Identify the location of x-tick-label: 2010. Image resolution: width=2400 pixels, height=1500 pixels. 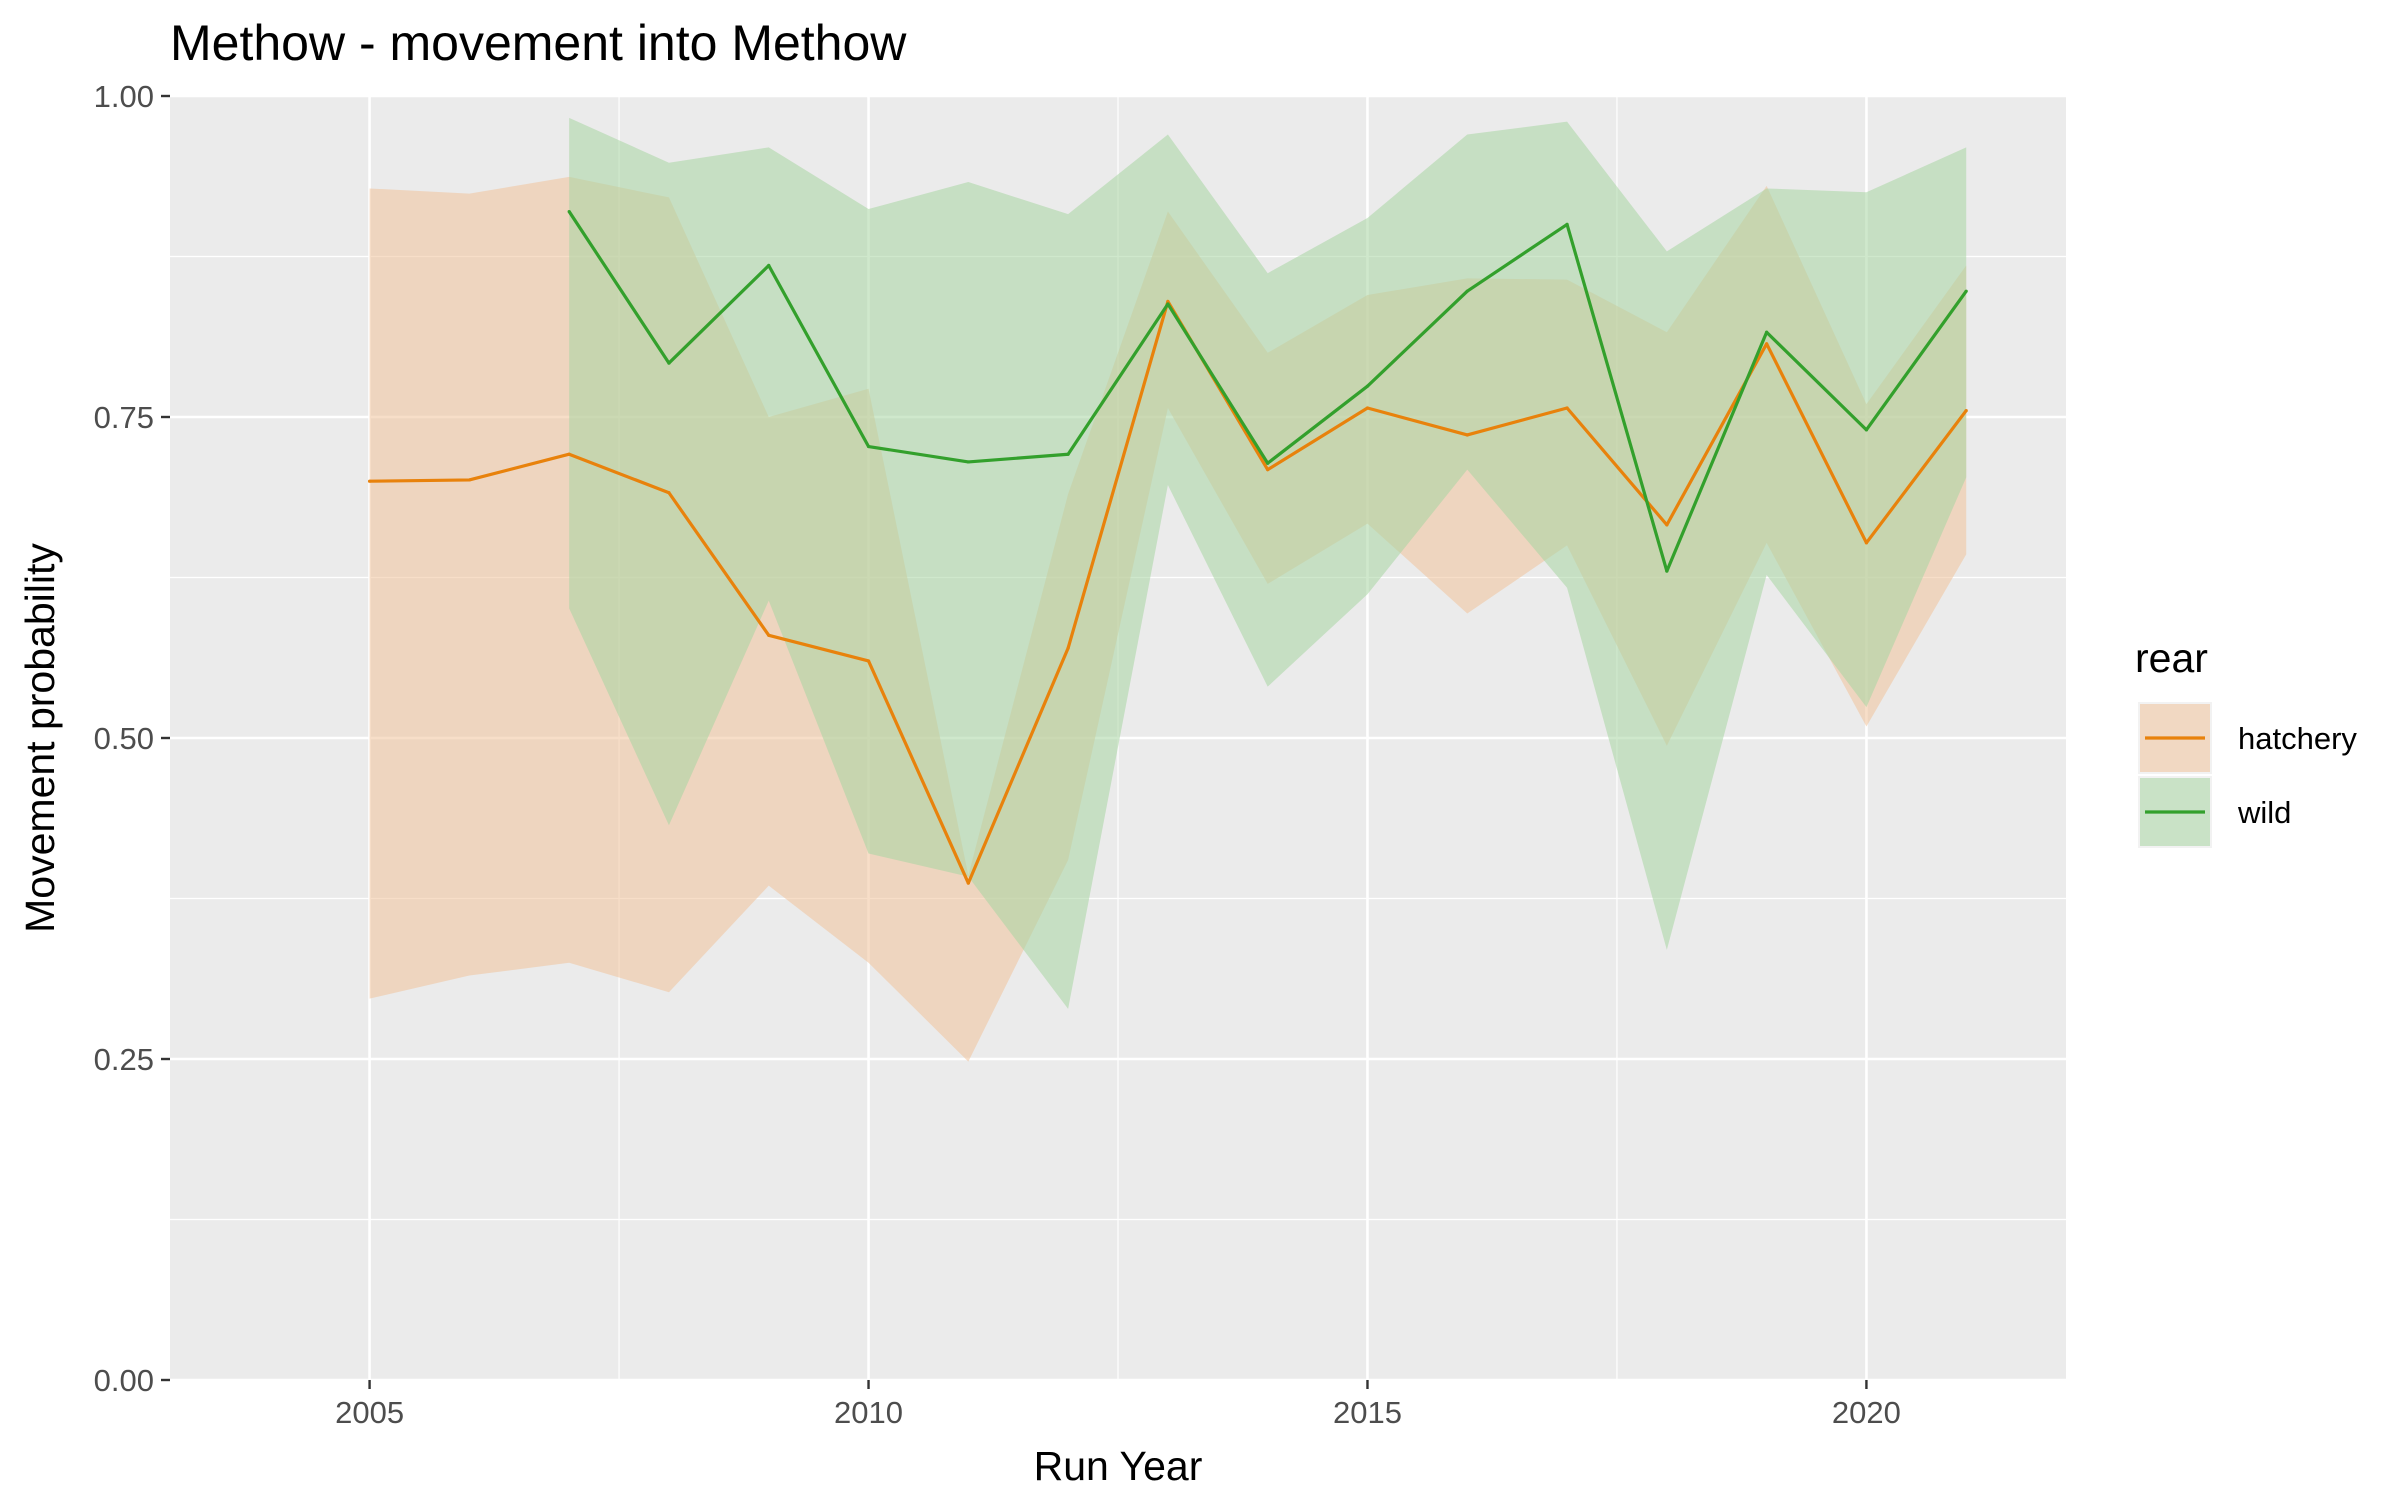
(868, 1412).